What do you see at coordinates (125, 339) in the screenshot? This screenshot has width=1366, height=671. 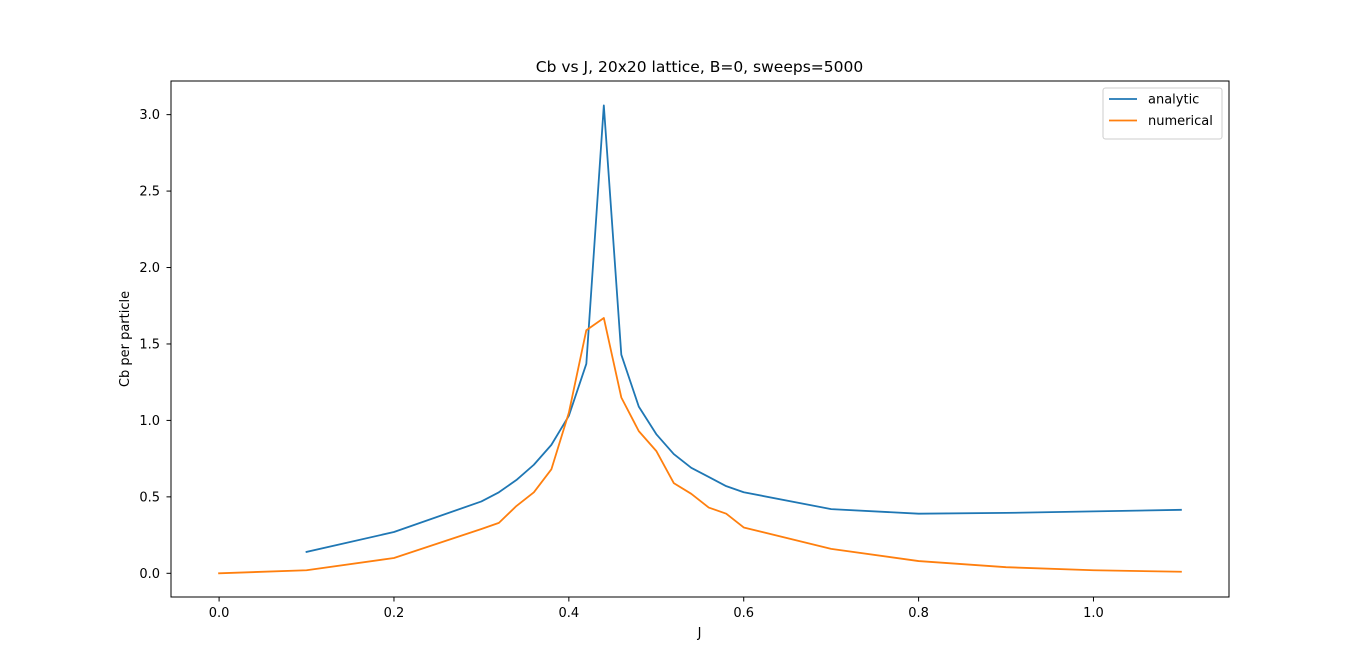 I see `y-axis-label: Cb per particle` at bounding box center [125, 339].